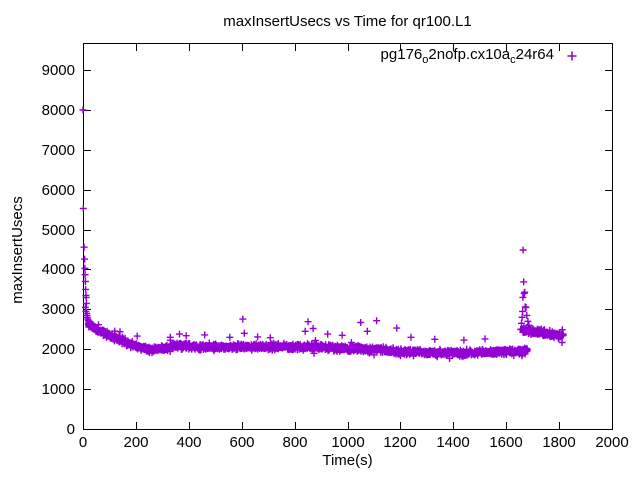 The height and width of the screenshot is (480, 640). I want to click on x-axis-label: Time(s), so click(347, 460).